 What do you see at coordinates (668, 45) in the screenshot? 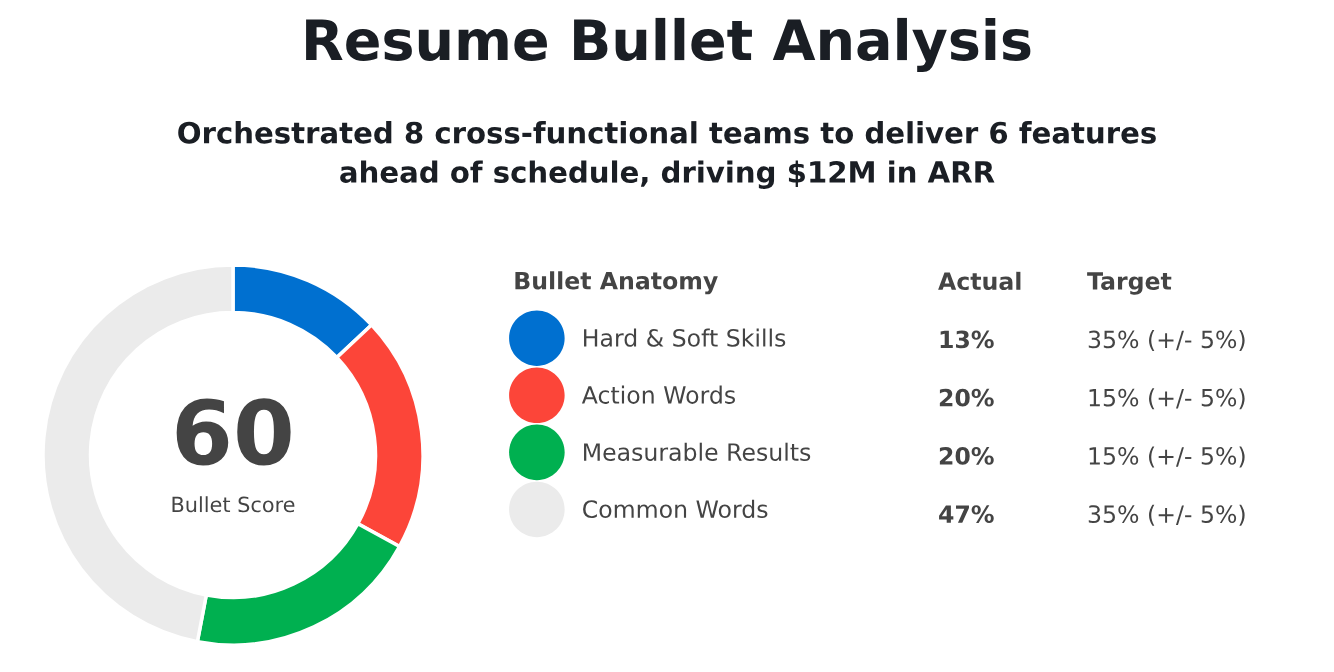
I see `chart-title: Resume Bullet Analysis` at bounding box center [668, 45].